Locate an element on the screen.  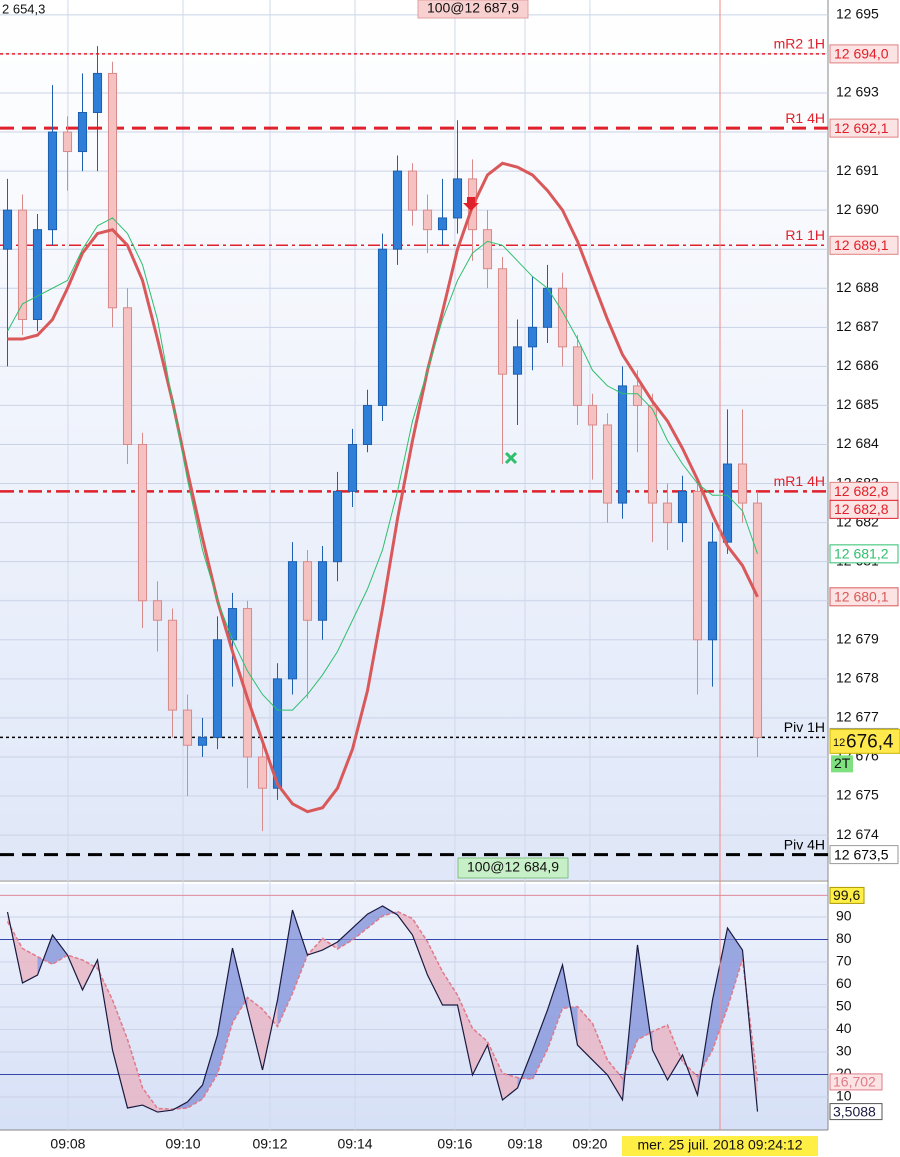
level-name: Piv 4H is located at coordinates (804, 844).